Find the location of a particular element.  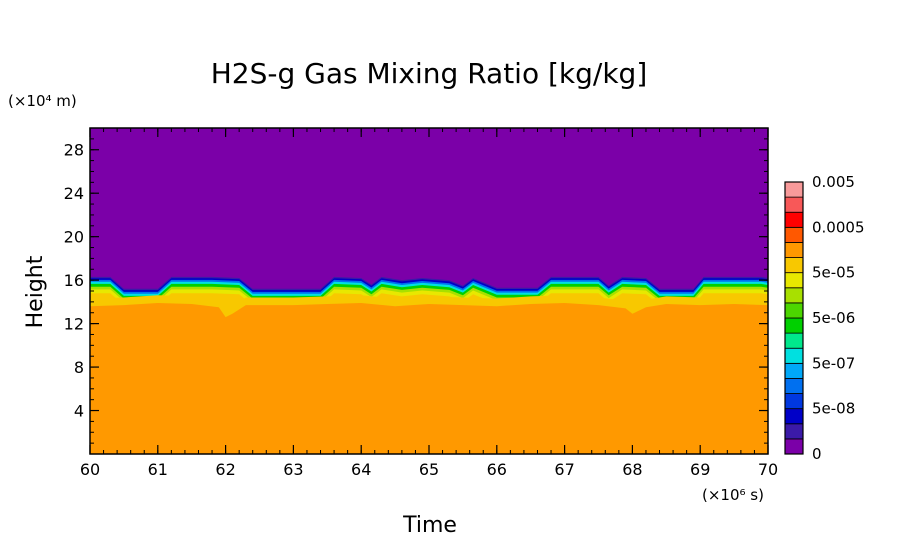

x-tick-label: 65 is located at coordinates (429, 469).